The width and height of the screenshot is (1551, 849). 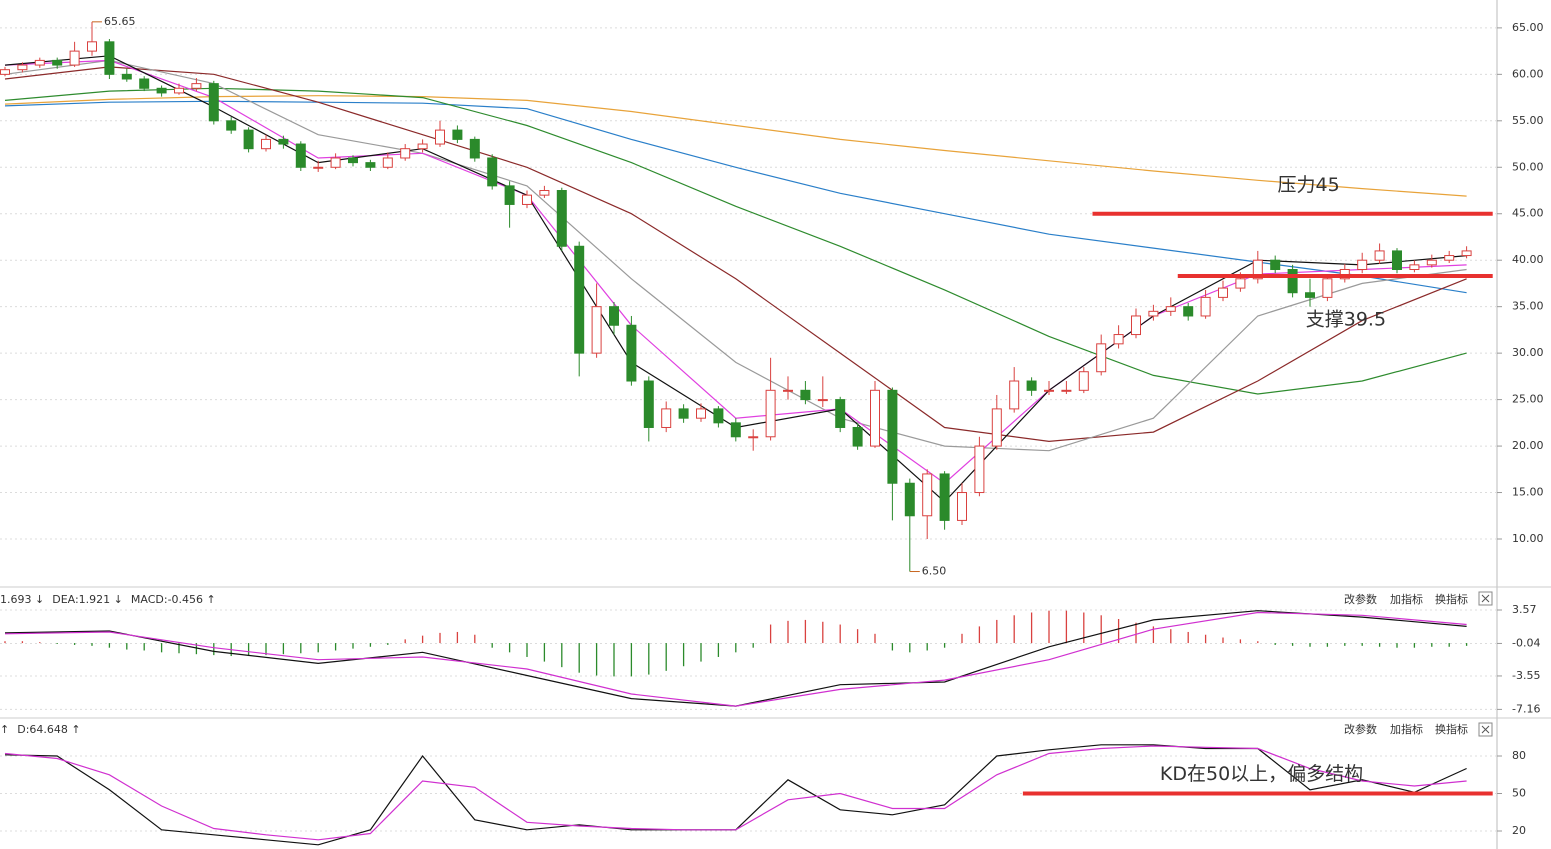 What do you see at coordinates (1526, 642) in the screenshot?
I see `y-tick-label: -0.04` at bounding box center [1526, 642].